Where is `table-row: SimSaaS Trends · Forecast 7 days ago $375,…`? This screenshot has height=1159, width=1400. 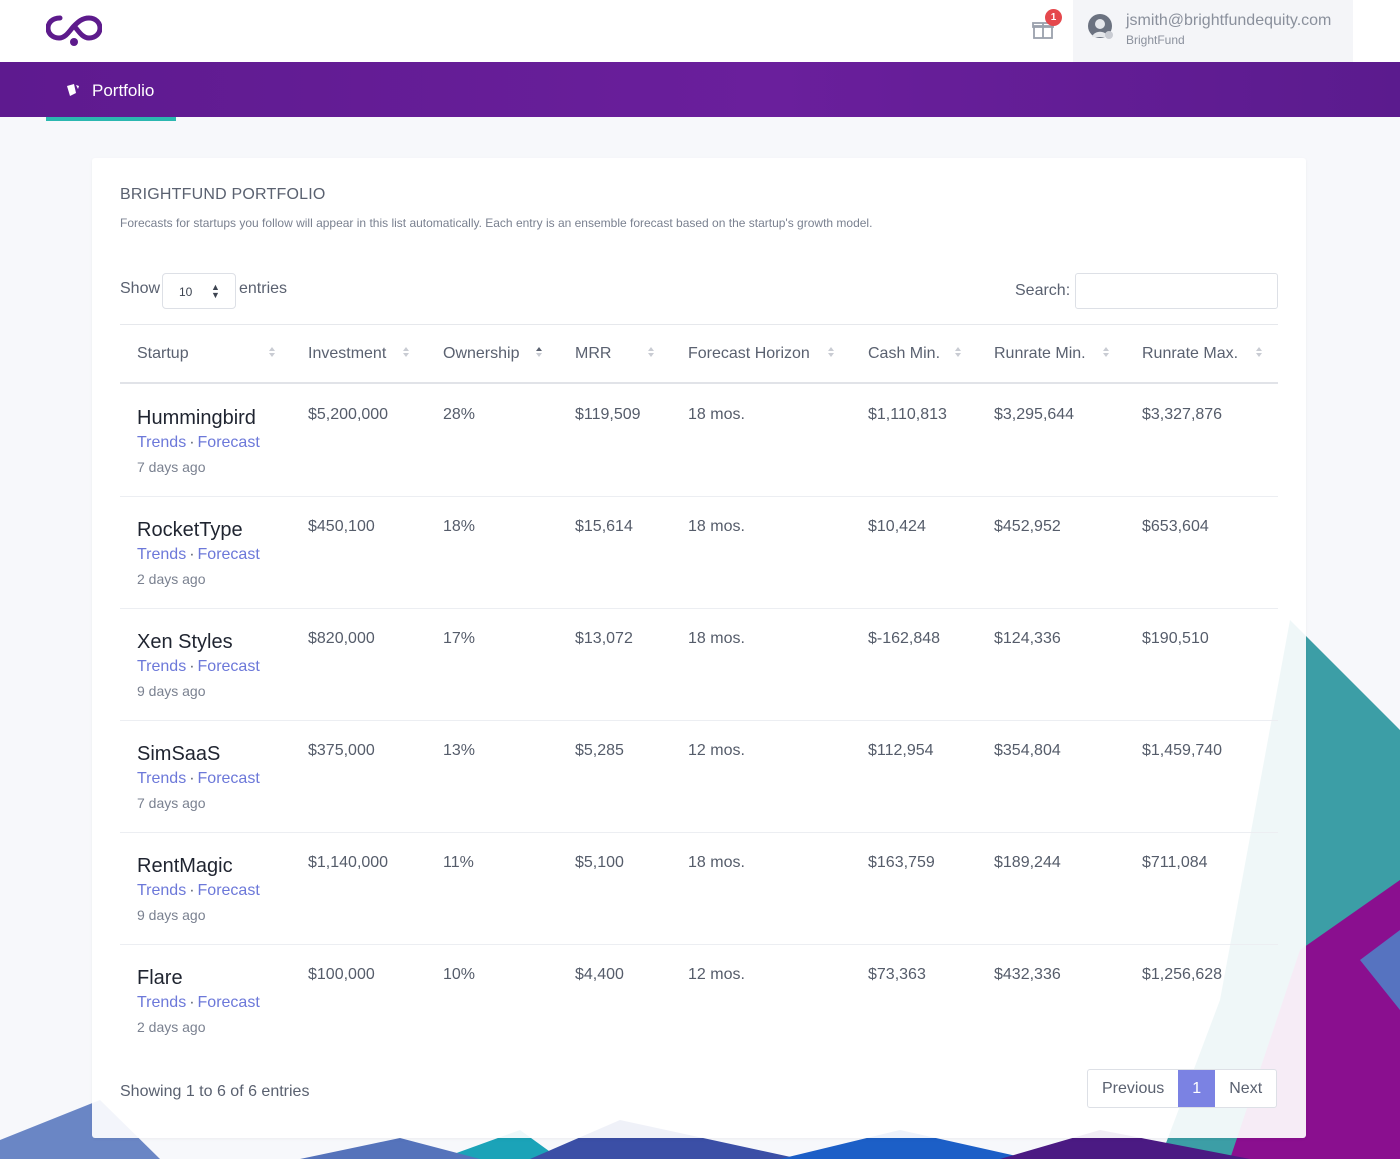
table-row: SimSaaS Trends · Forecast 7 days ago $375,… is located at coordinates (699, 777).